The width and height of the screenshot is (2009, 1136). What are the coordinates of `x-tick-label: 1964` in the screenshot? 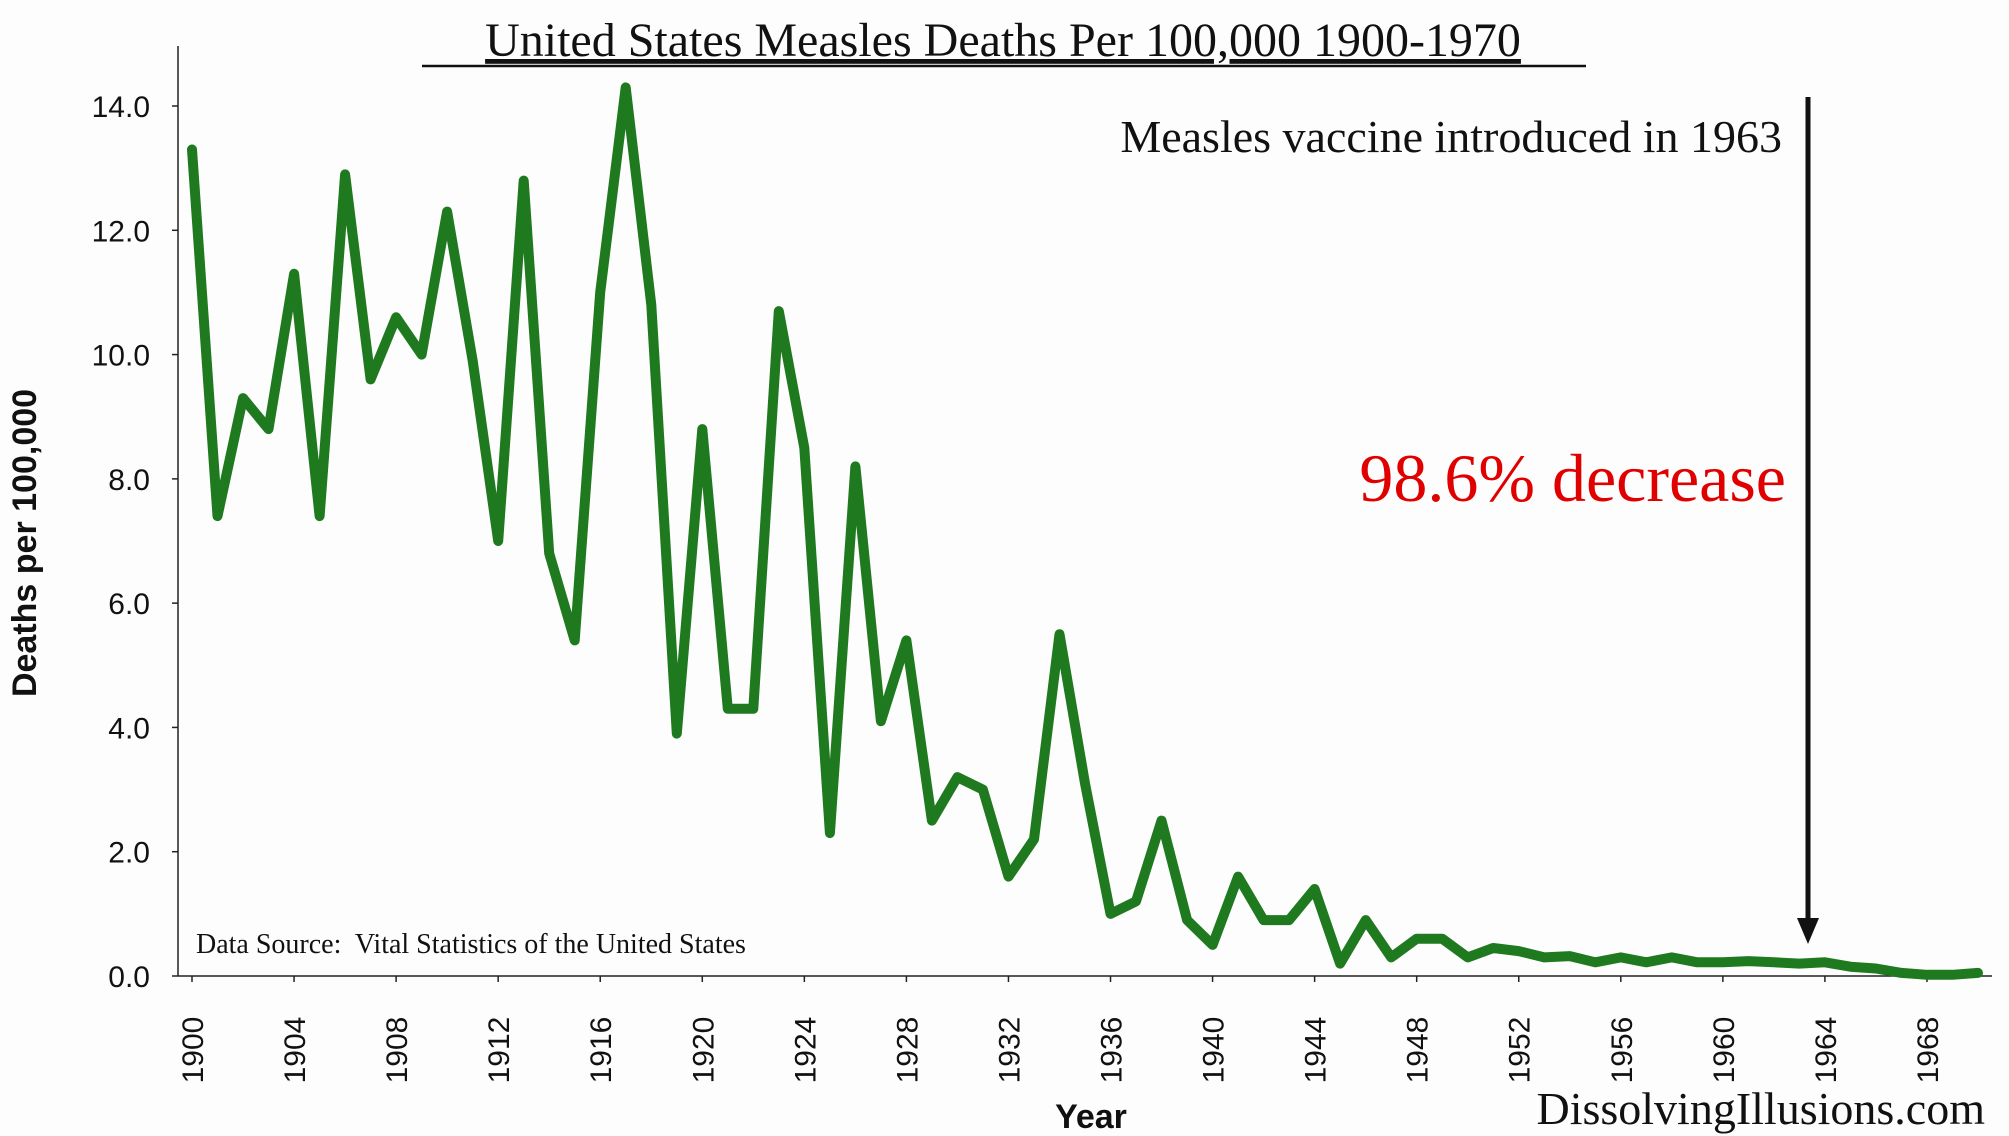 It's located at (1826, 1050).